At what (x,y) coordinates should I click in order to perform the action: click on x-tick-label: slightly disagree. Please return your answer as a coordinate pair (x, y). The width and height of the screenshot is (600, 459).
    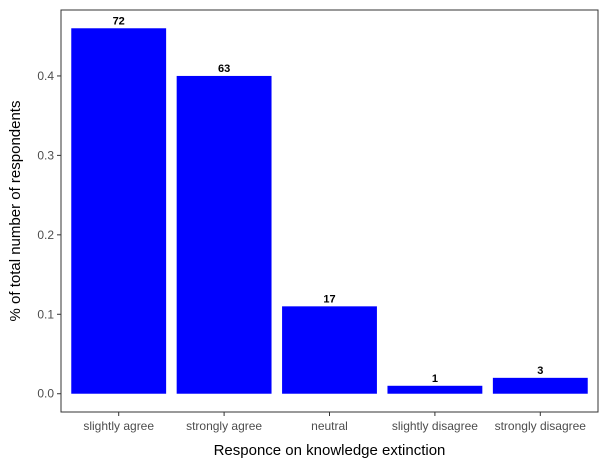
    Looking at the image, I should click on (435, 426).